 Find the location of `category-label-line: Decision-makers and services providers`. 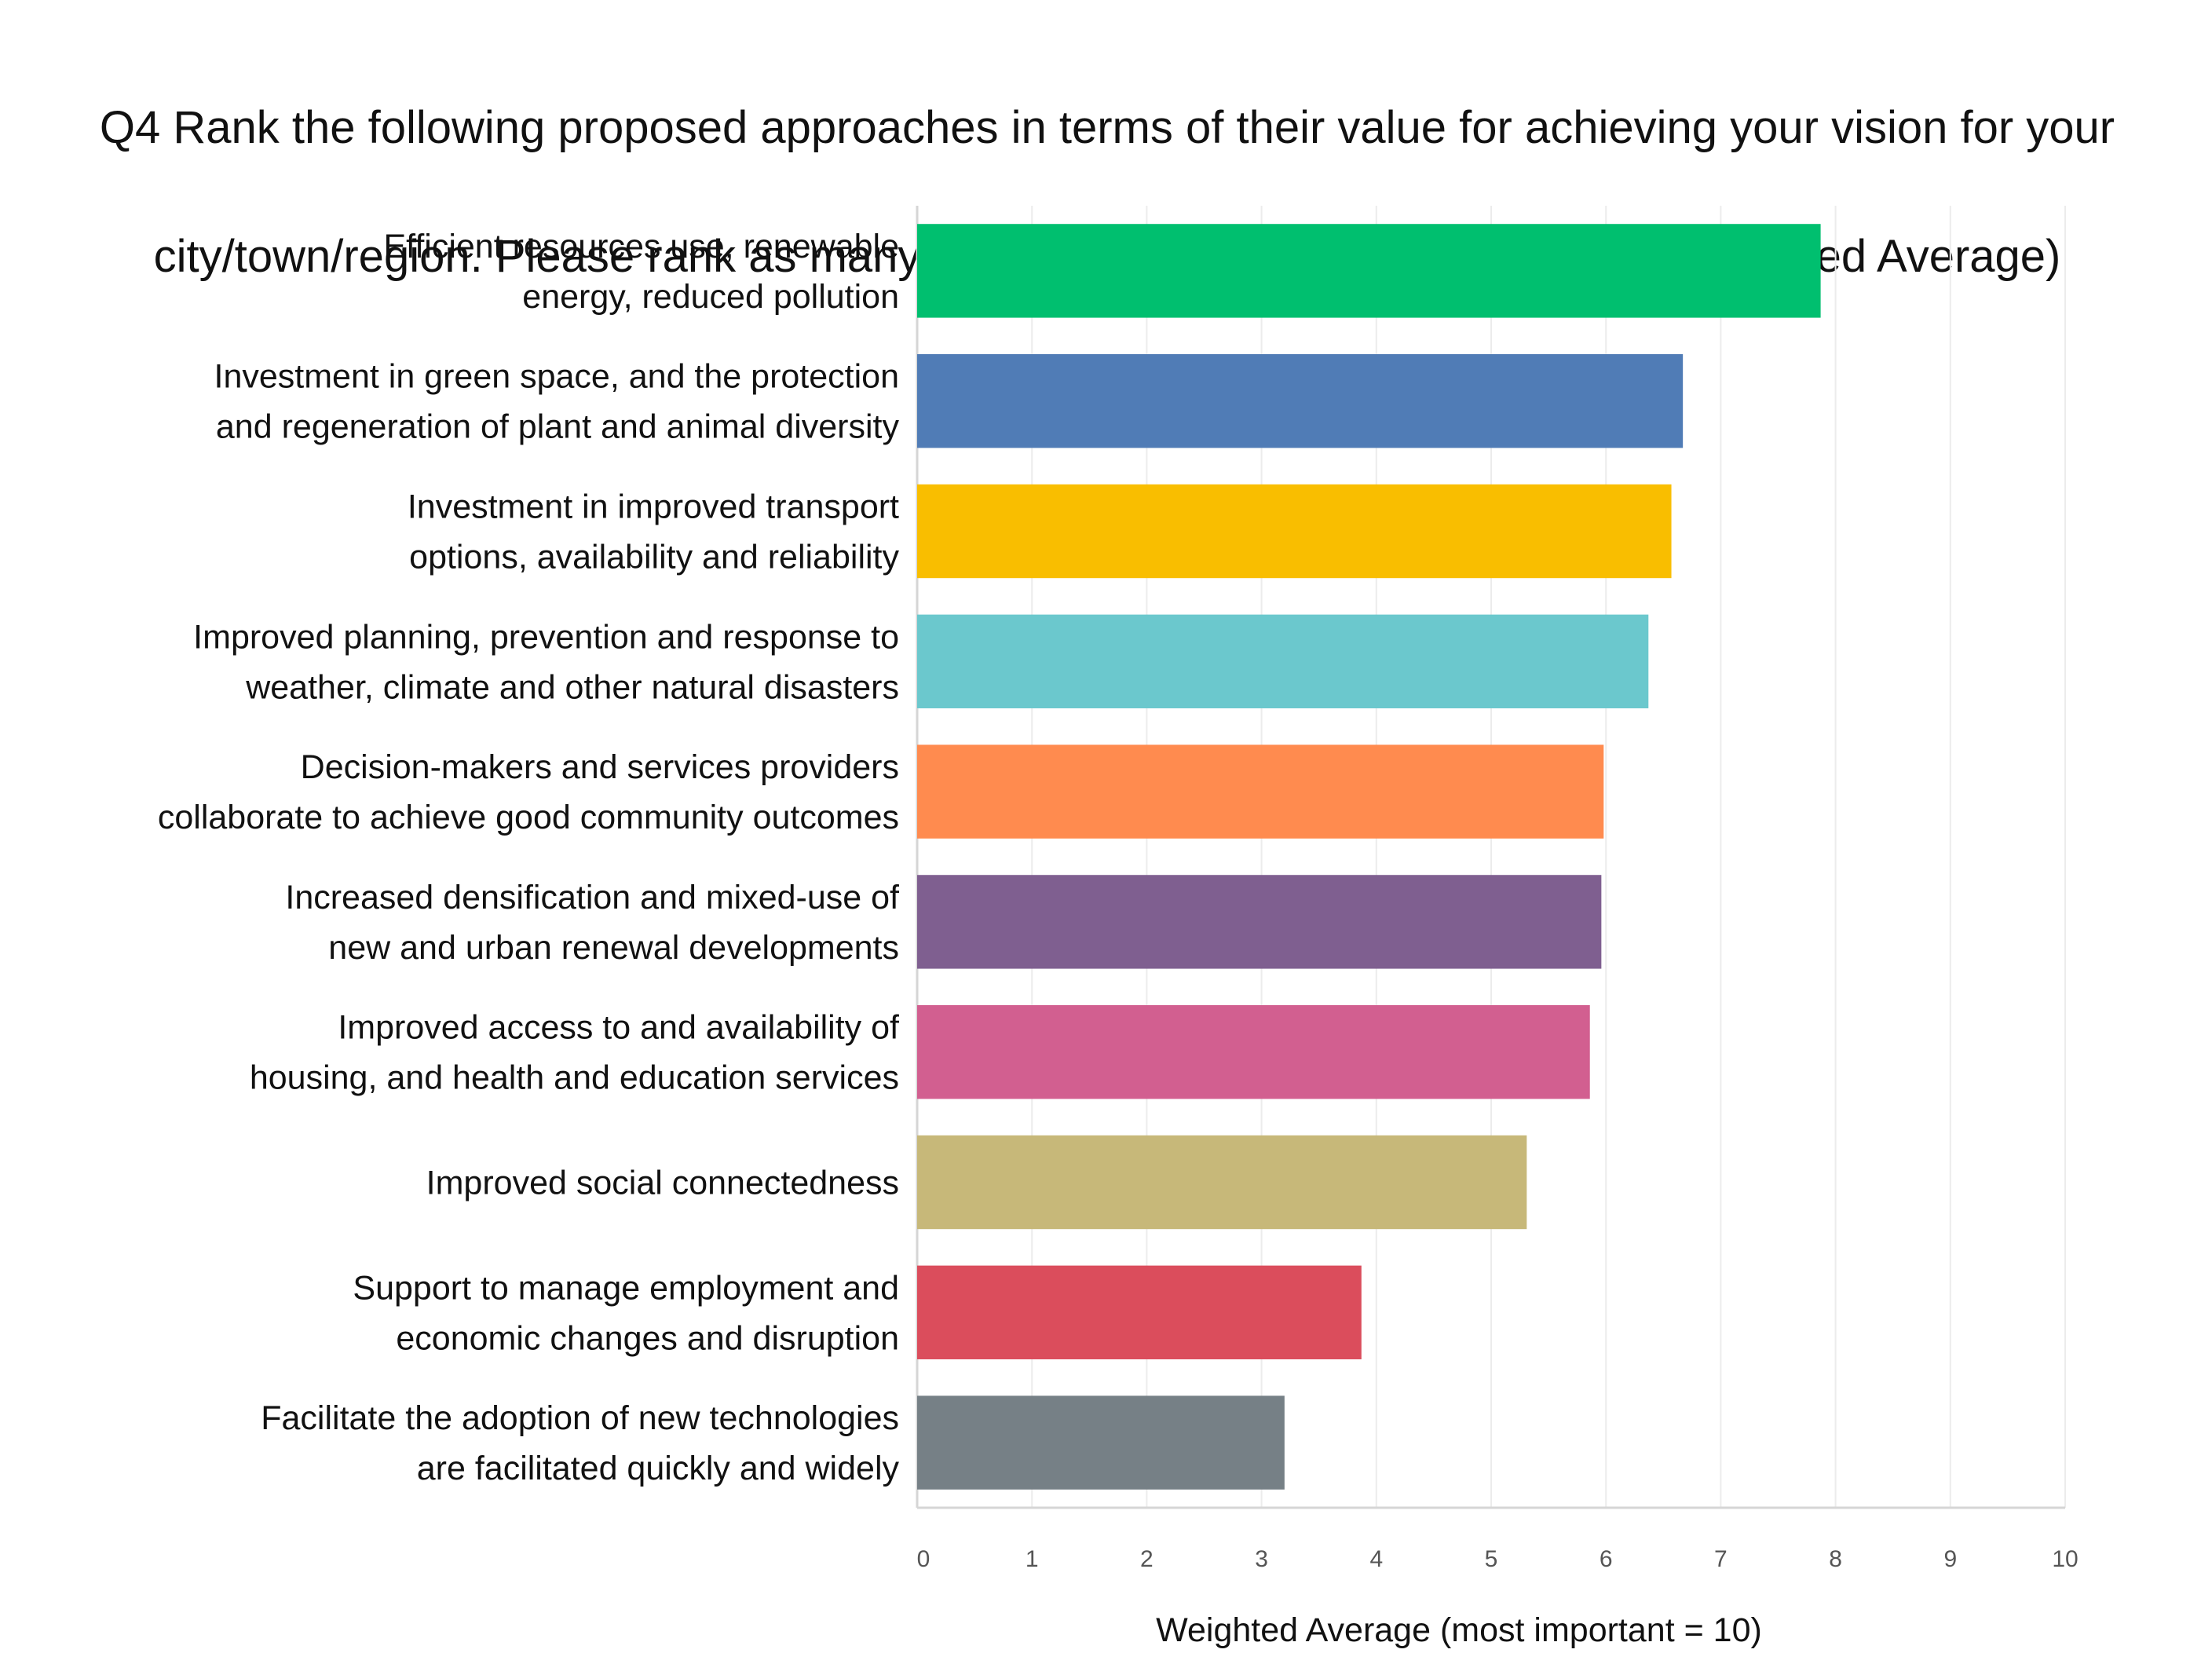

category-label-line: Decision-makers and services providers is located at coordinates (600, 767).